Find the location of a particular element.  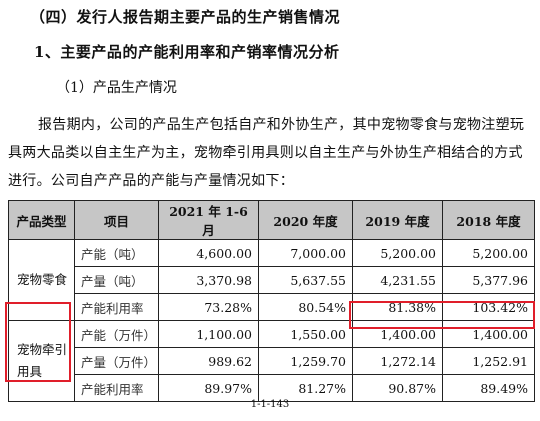

page-number: 1-1-143 is located at coordinates (270, 404).